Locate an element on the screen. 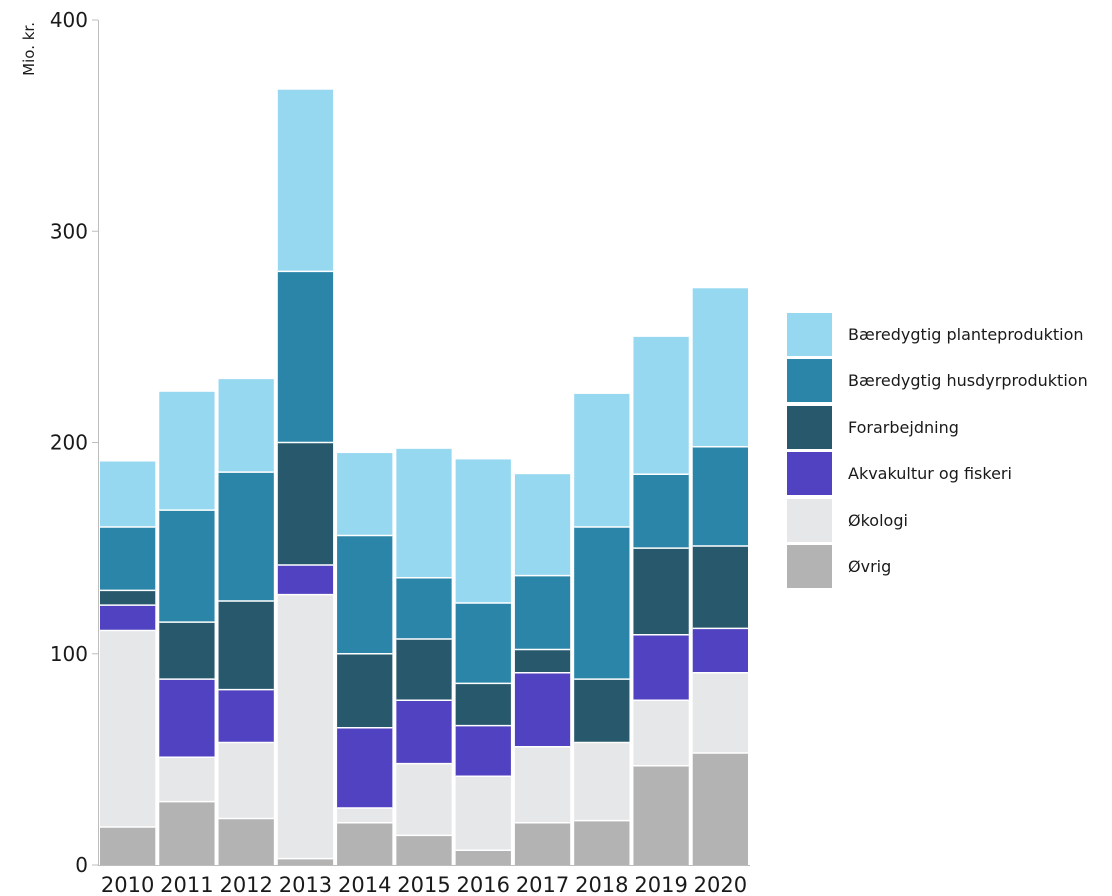 The height and width of the screenshot is (896, 1112). legend-label: Økologi is located at coordinates (878, 520).